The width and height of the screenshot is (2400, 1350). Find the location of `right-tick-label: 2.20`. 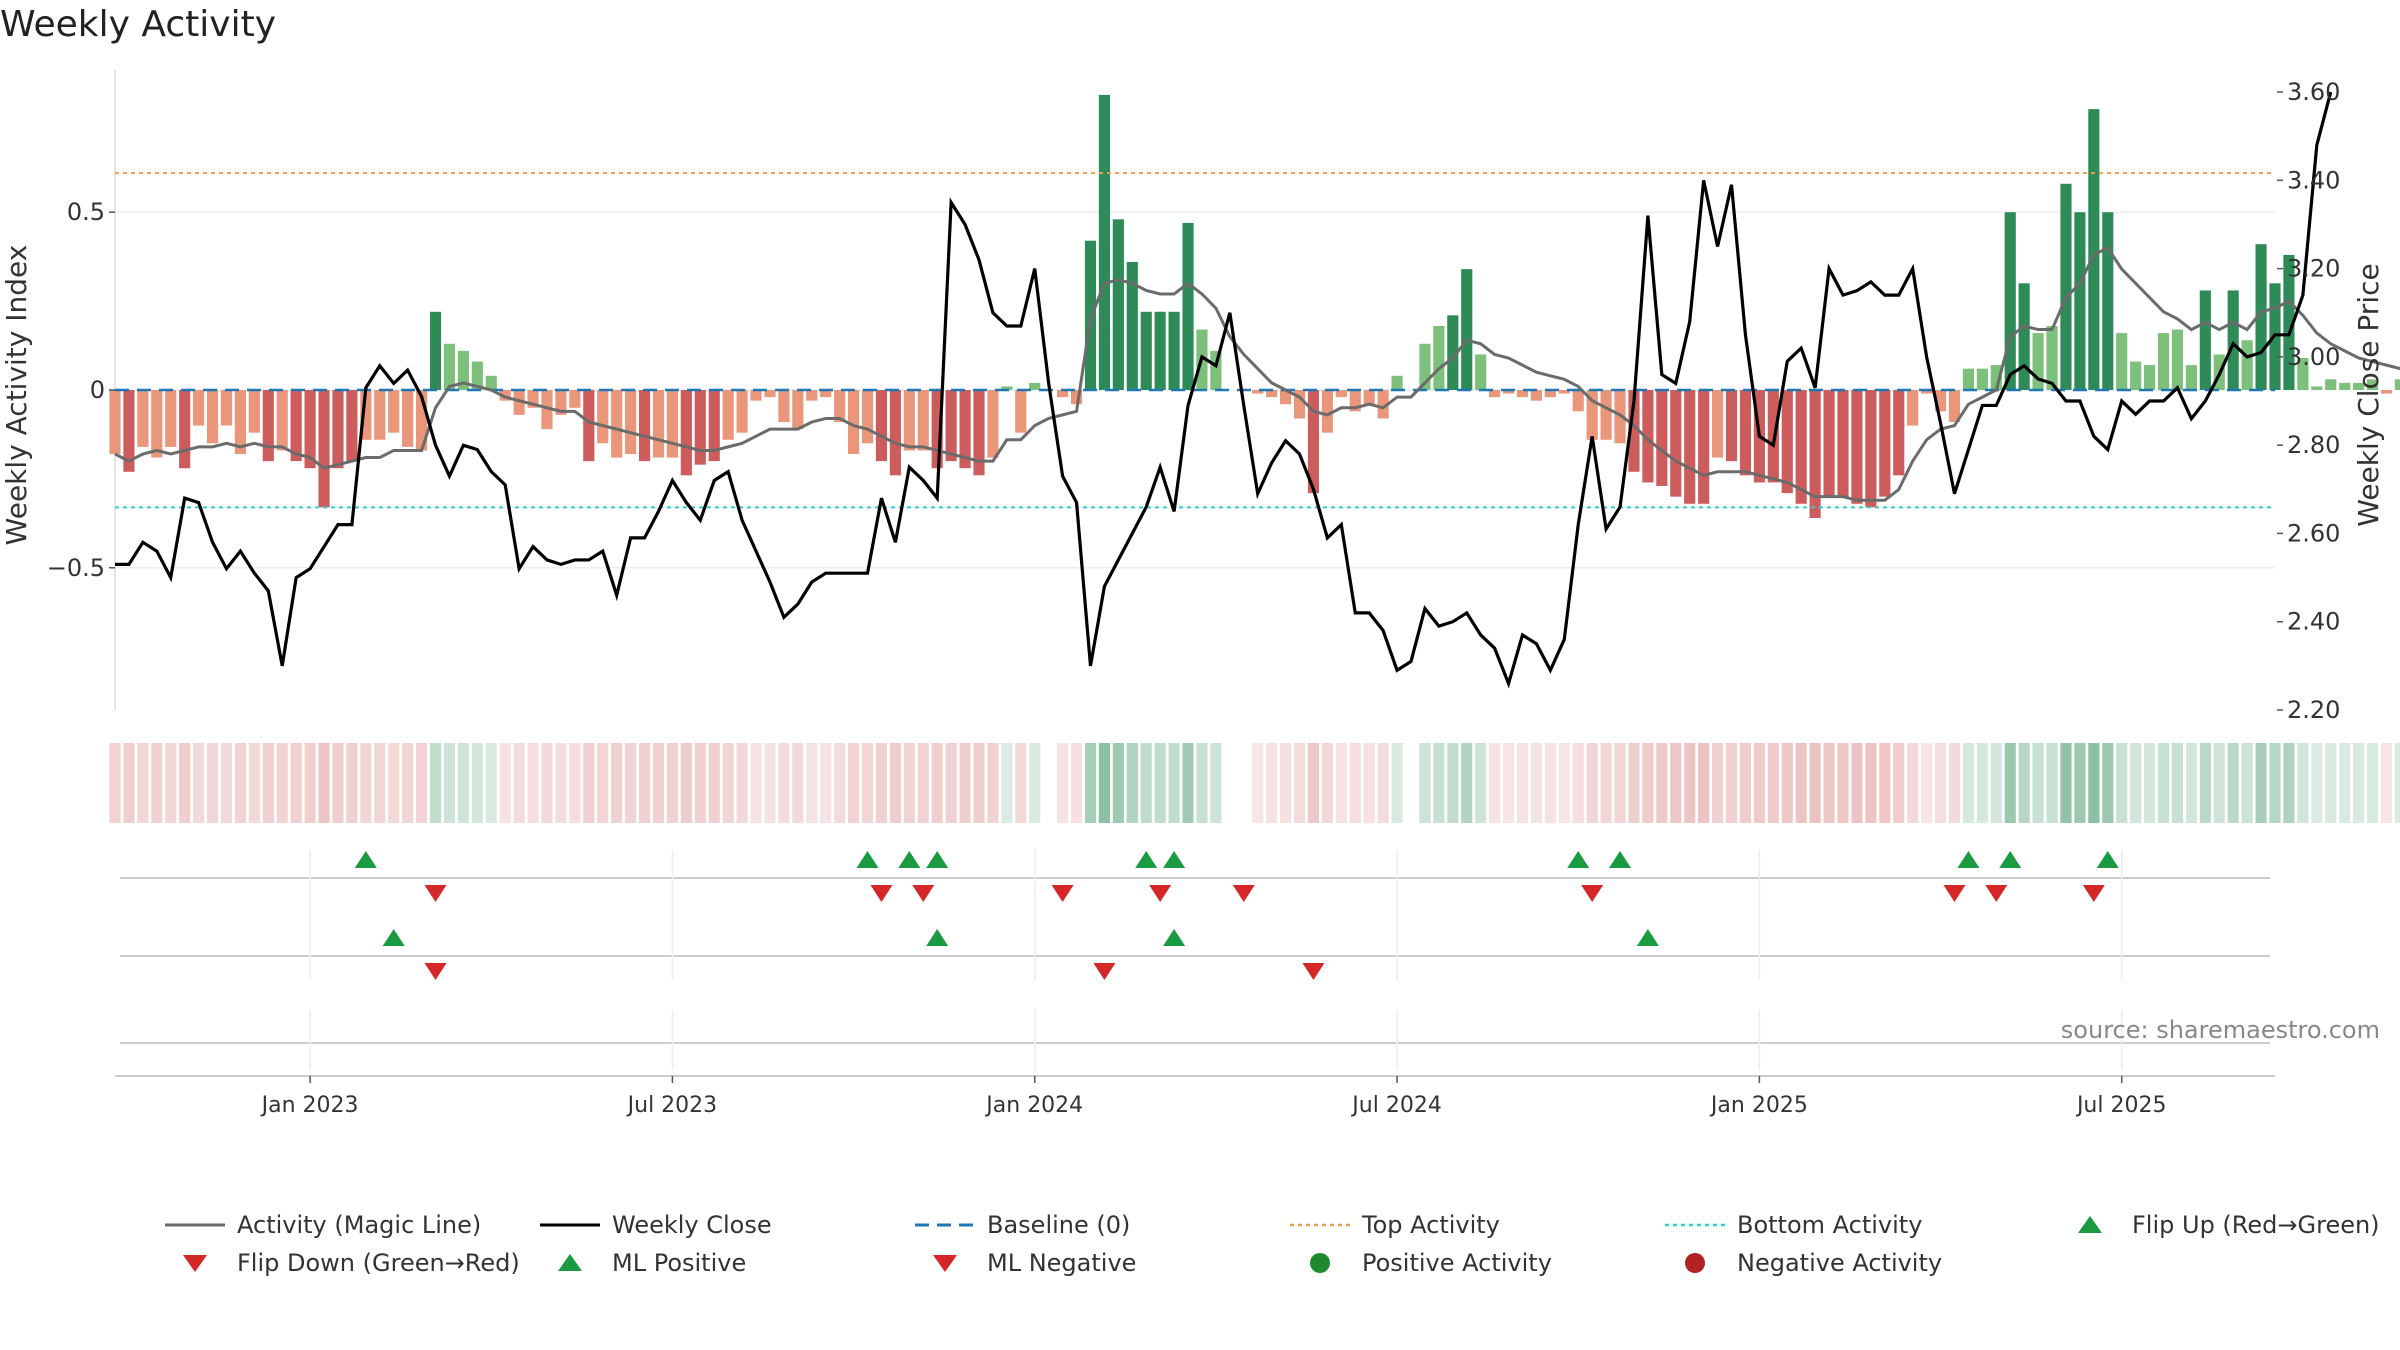

right-tick-label: 2.20 is located at coordinates (2313, 710).